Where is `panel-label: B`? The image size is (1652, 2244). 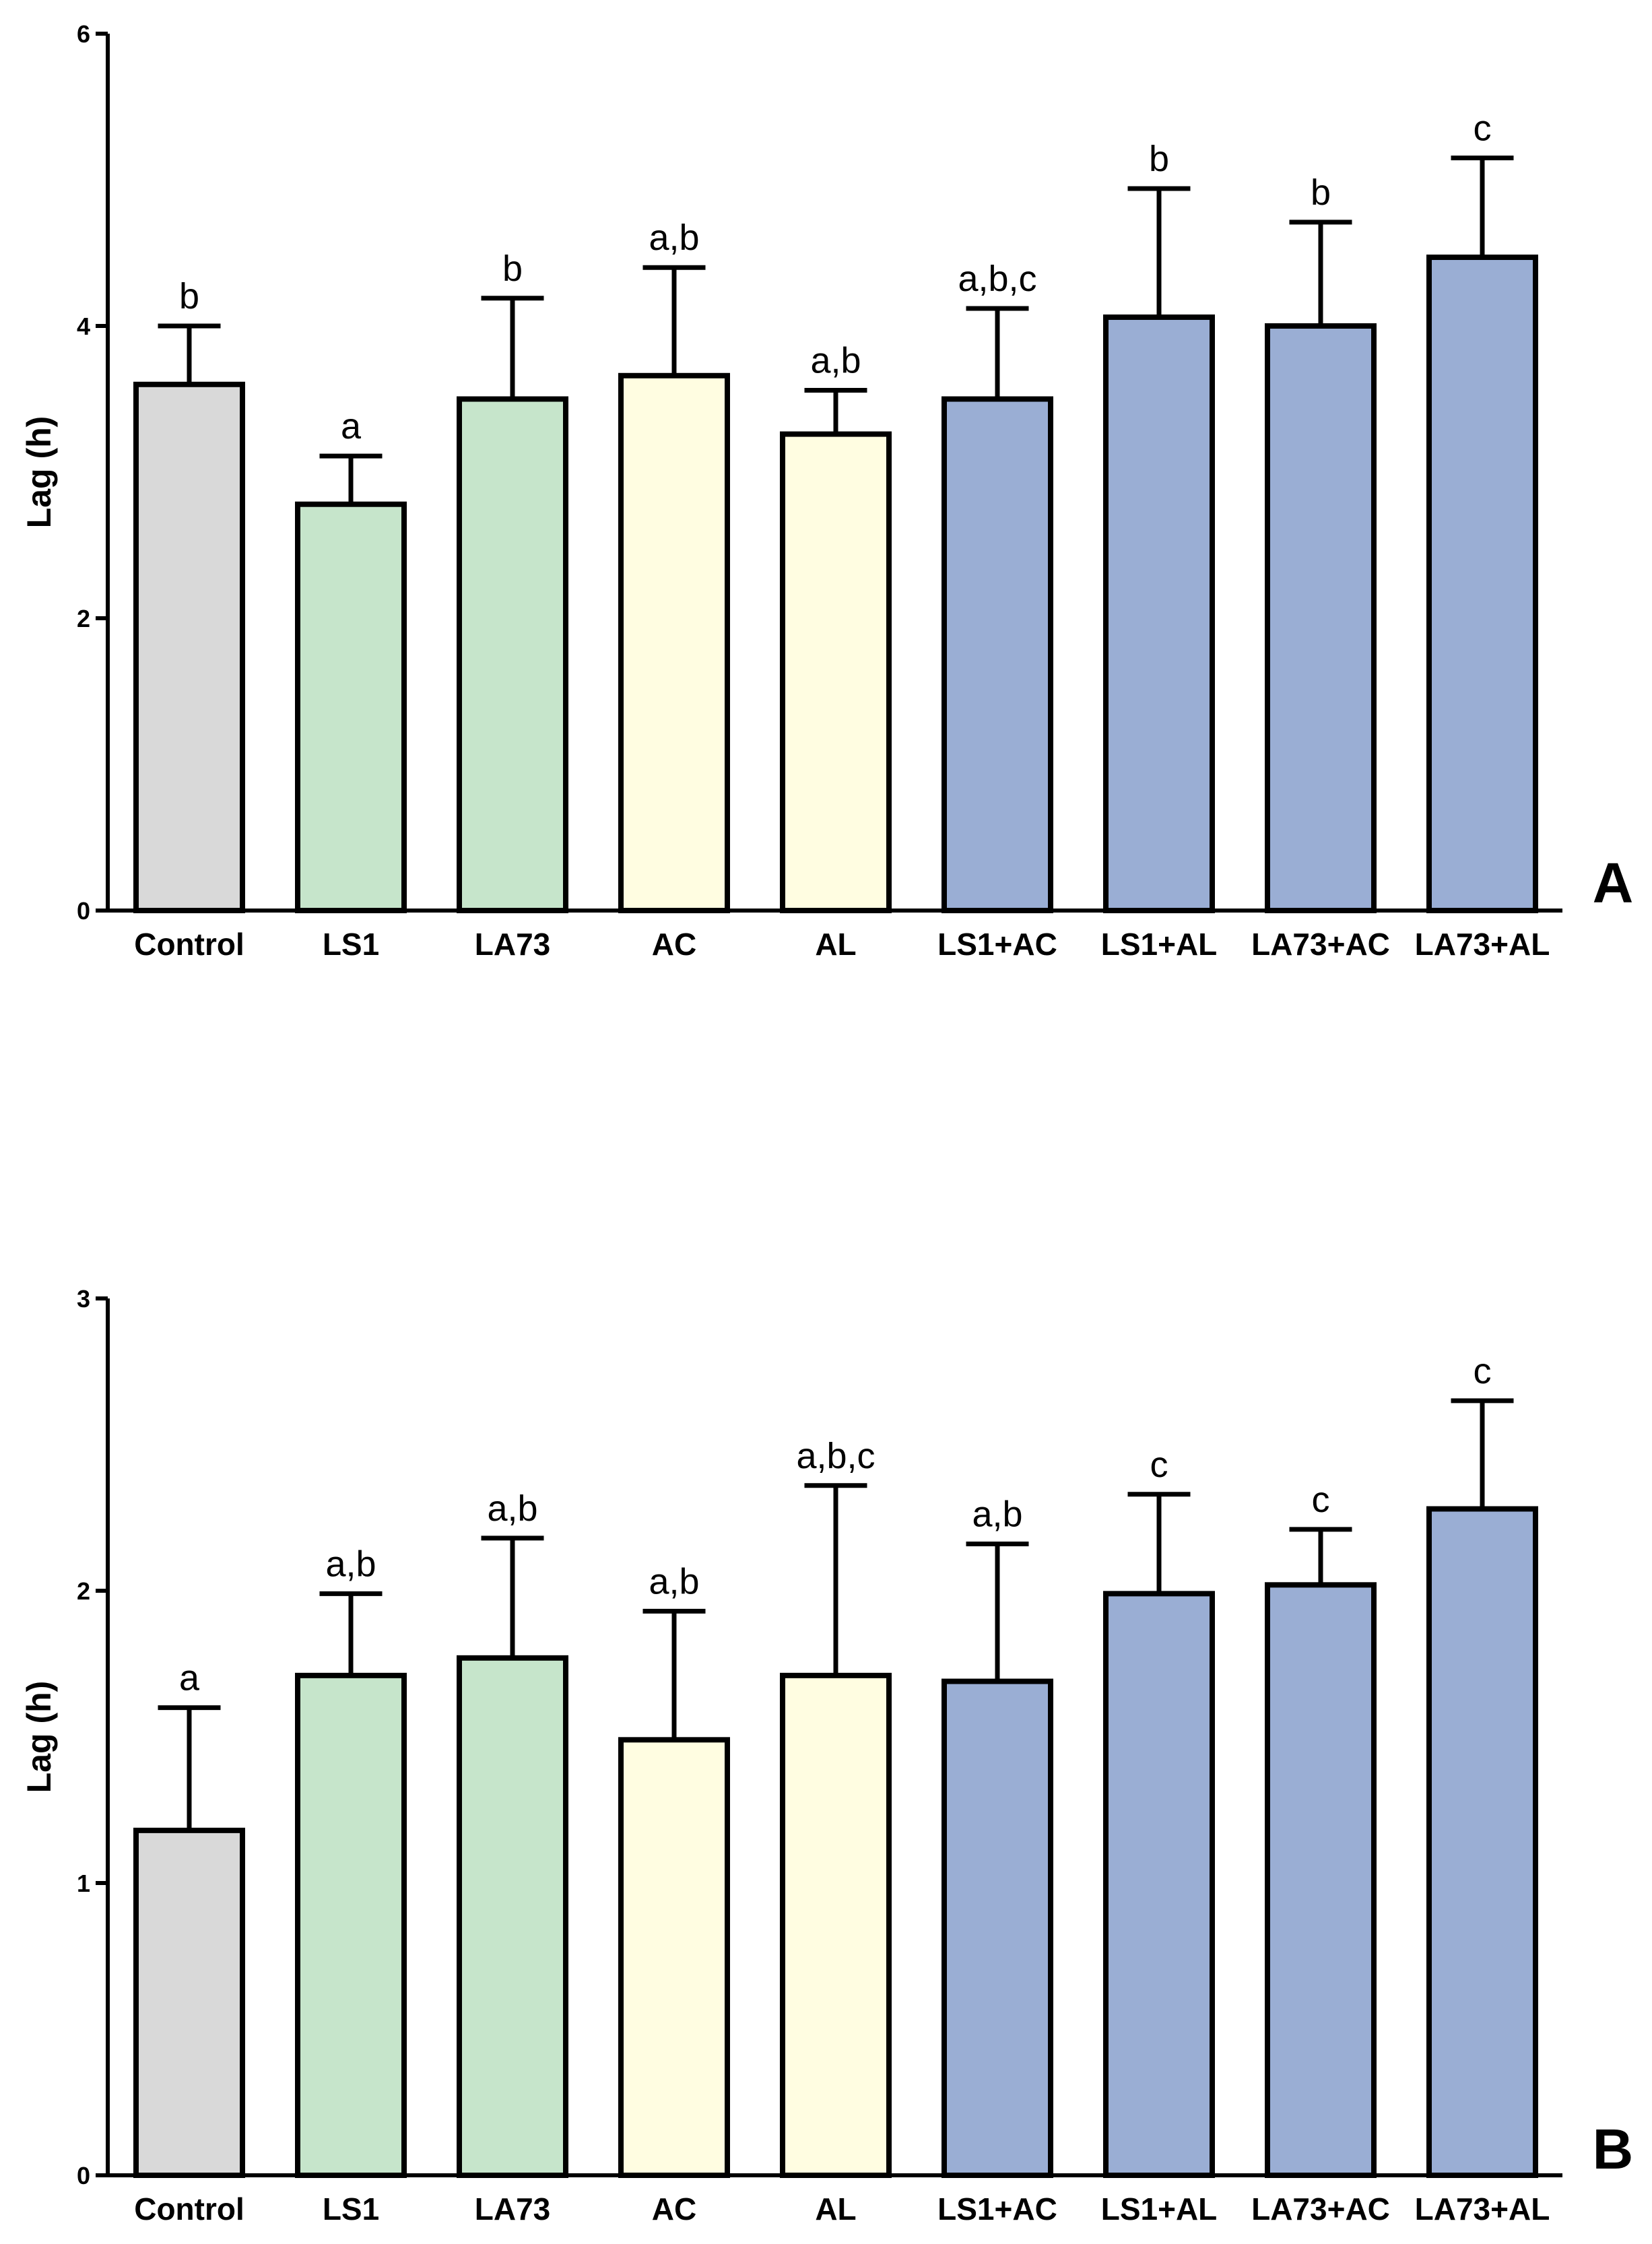
panel-label: B is located at coordinates (1613, 2149).